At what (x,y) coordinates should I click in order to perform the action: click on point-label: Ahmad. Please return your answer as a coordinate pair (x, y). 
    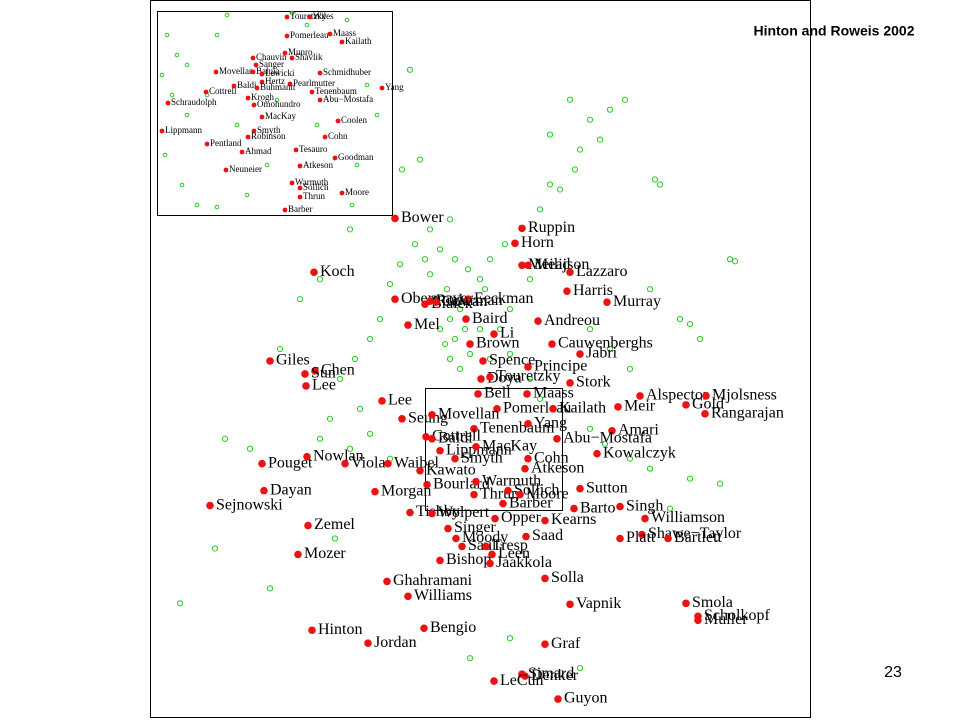
    Looking at the image, I should click on (258, 151).